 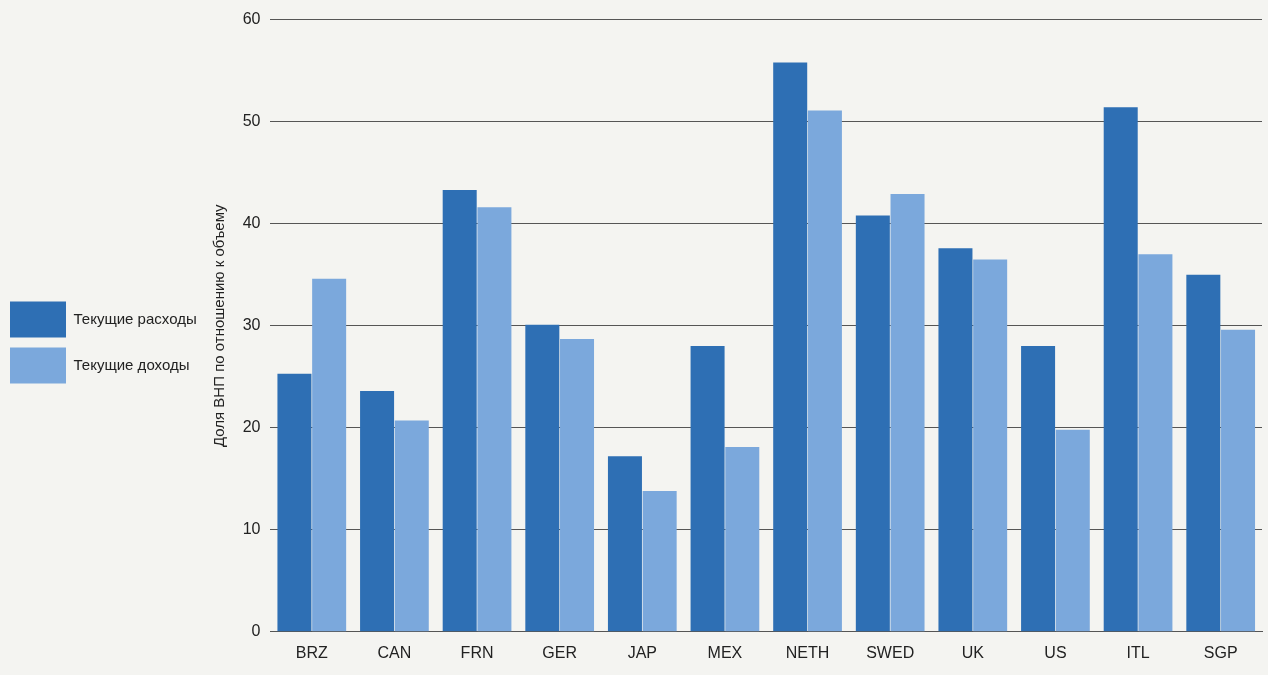 What do you see at coordinates (131, 364) in the screenshot?
I see `legend-label: Текущие доходы` at bounding box center [131, 364].